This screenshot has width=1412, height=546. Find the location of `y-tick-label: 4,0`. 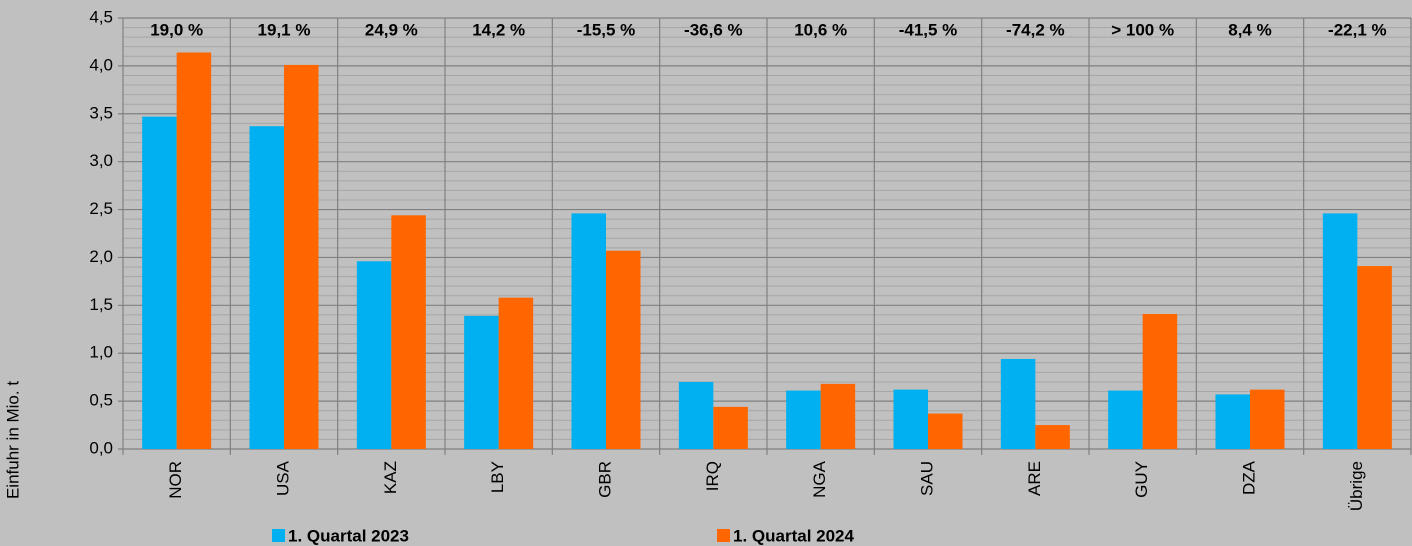

y-tick-label: 4,0 is located at coordinates (101, 64).